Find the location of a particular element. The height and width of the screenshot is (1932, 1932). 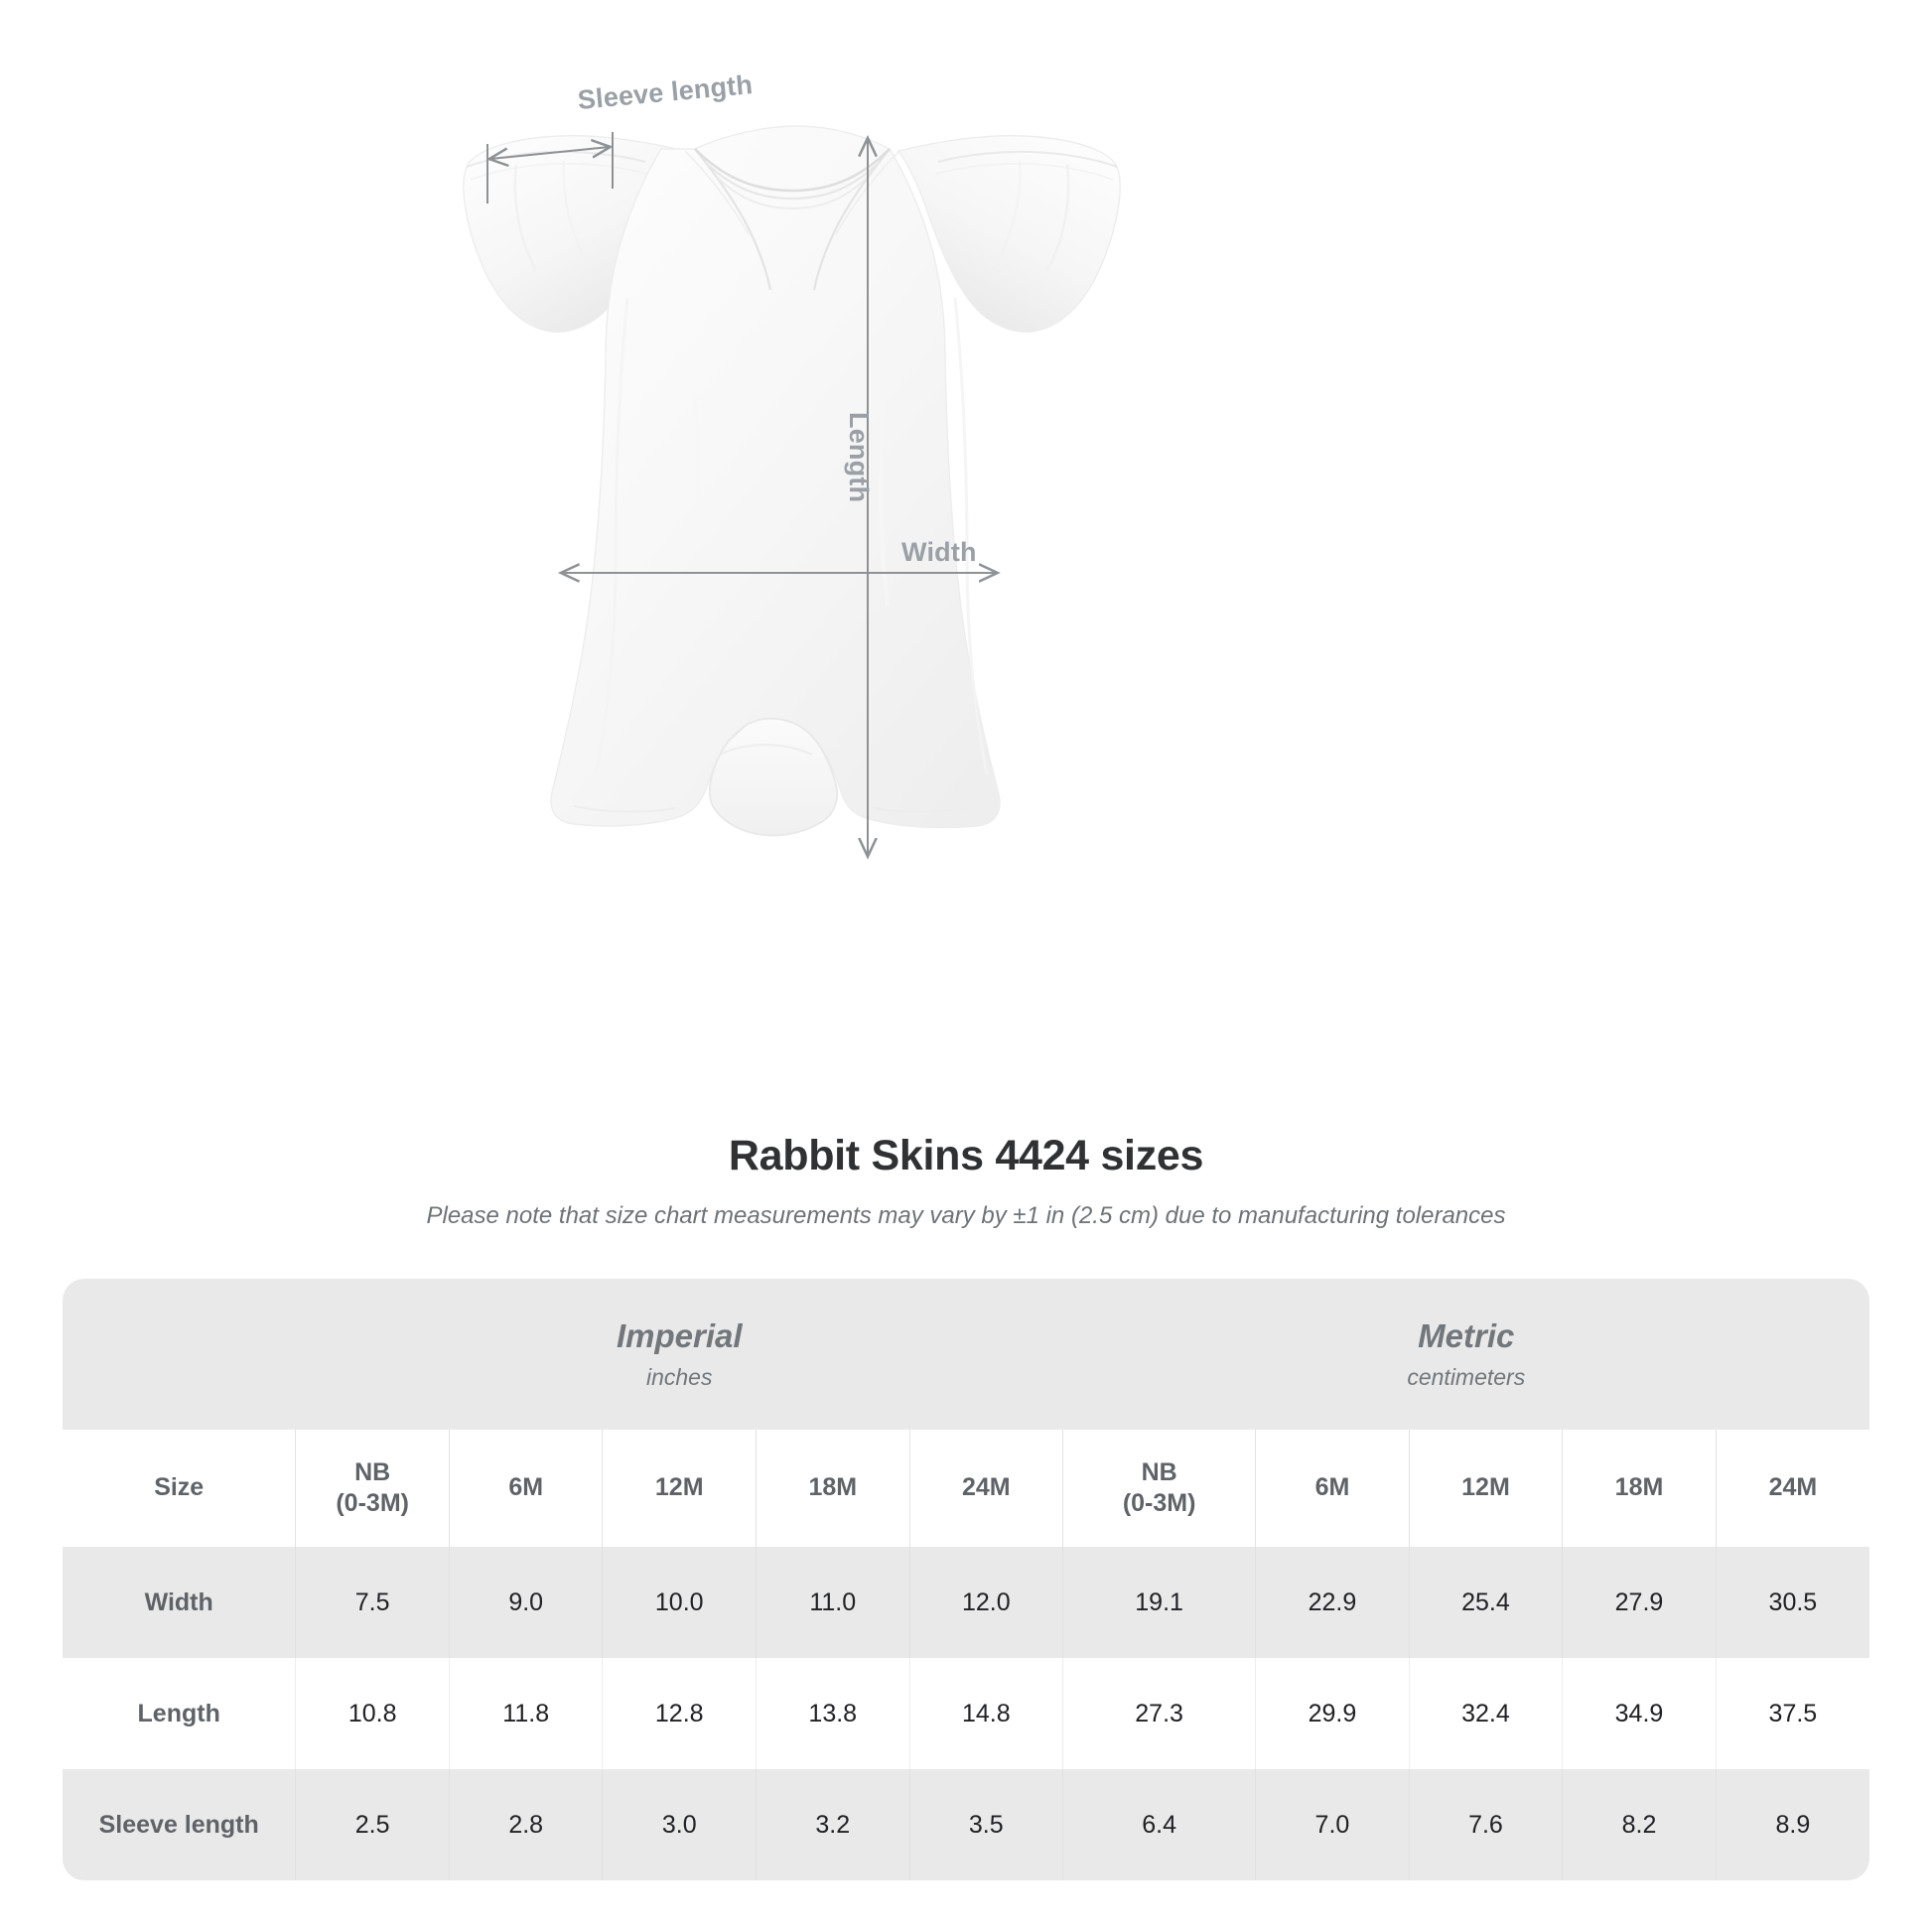

cell-length-imperial-12m: 12.8 is located at coordinates (679, 1714).